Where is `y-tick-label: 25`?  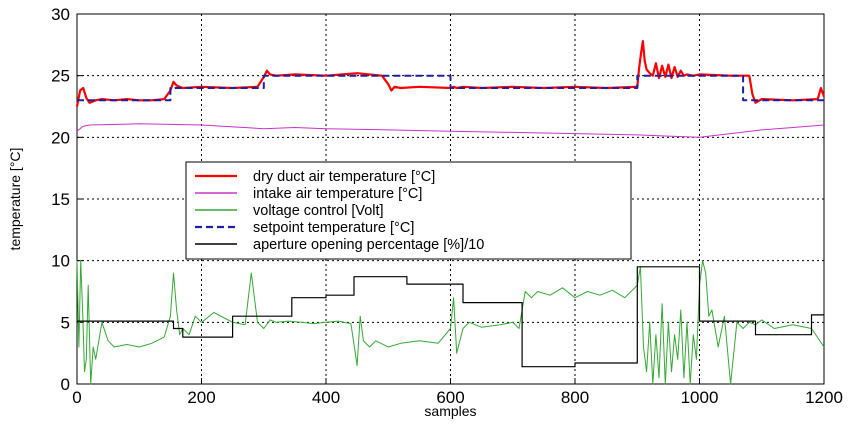 y-tick-label: 25 is located at coordinates (60, 76).